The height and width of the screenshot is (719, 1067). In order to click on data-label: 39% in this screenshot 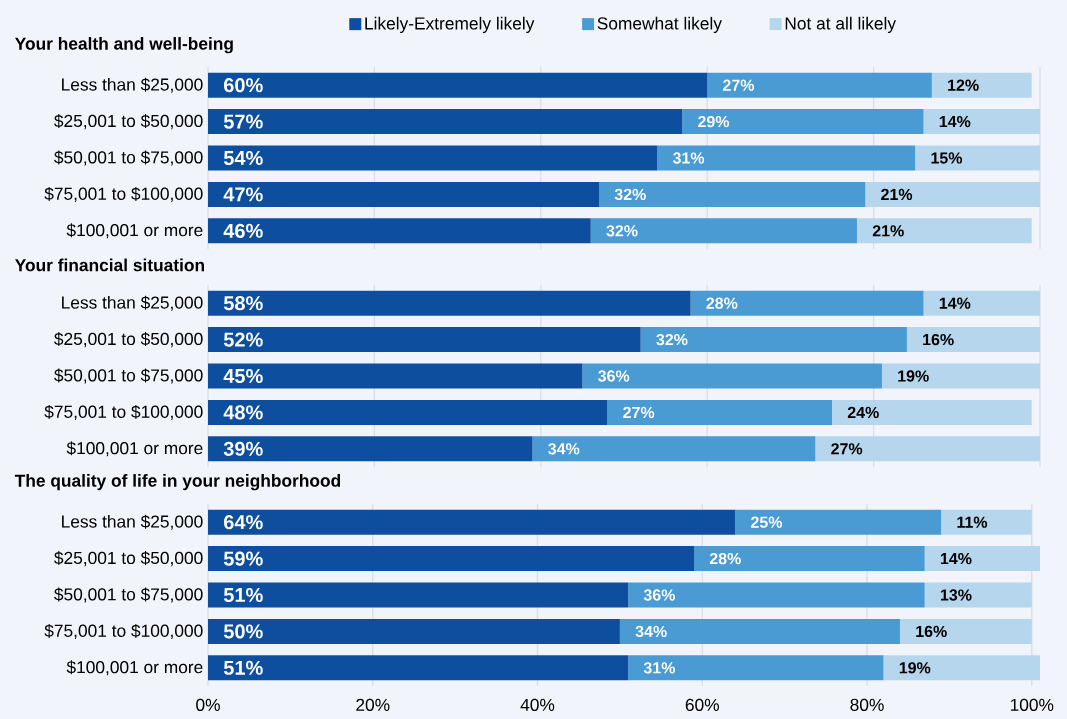, I will do `click(243, 448)`.